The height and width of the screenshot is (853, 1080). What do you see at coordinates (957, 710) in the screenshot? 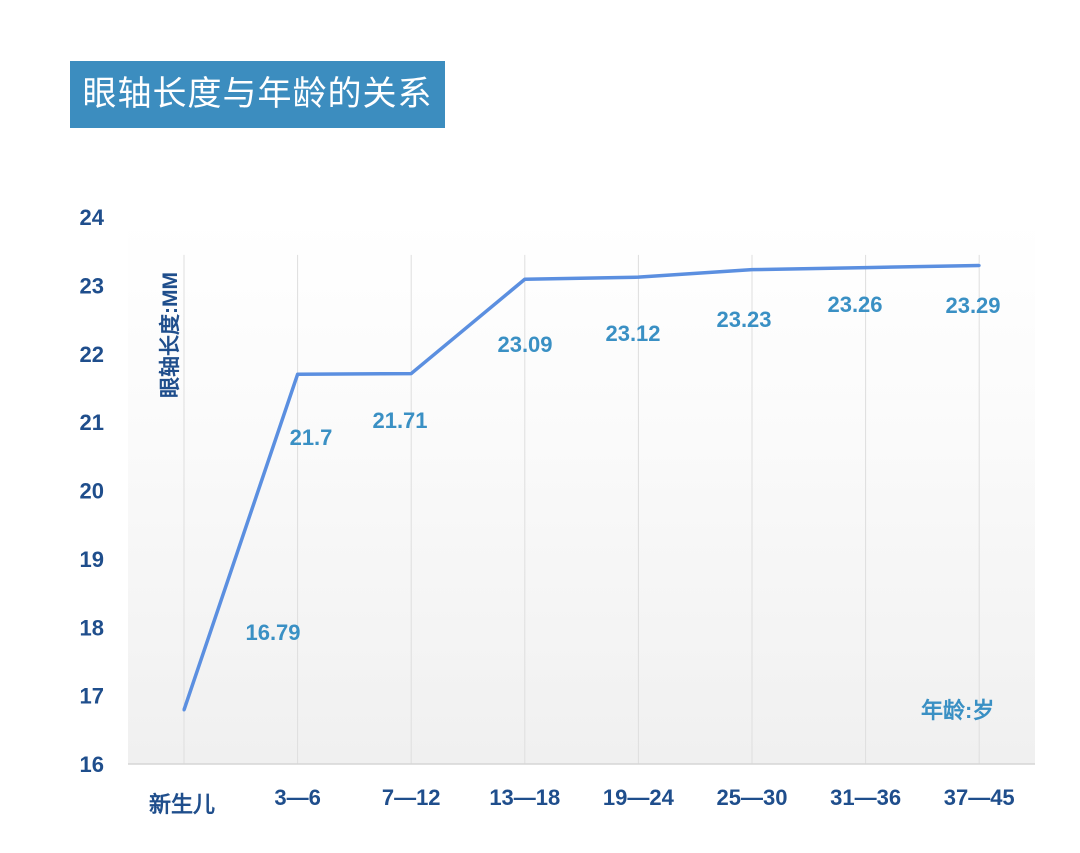
I see `x-axis-label: 年龄:岁` at bounding box center [957, 710].